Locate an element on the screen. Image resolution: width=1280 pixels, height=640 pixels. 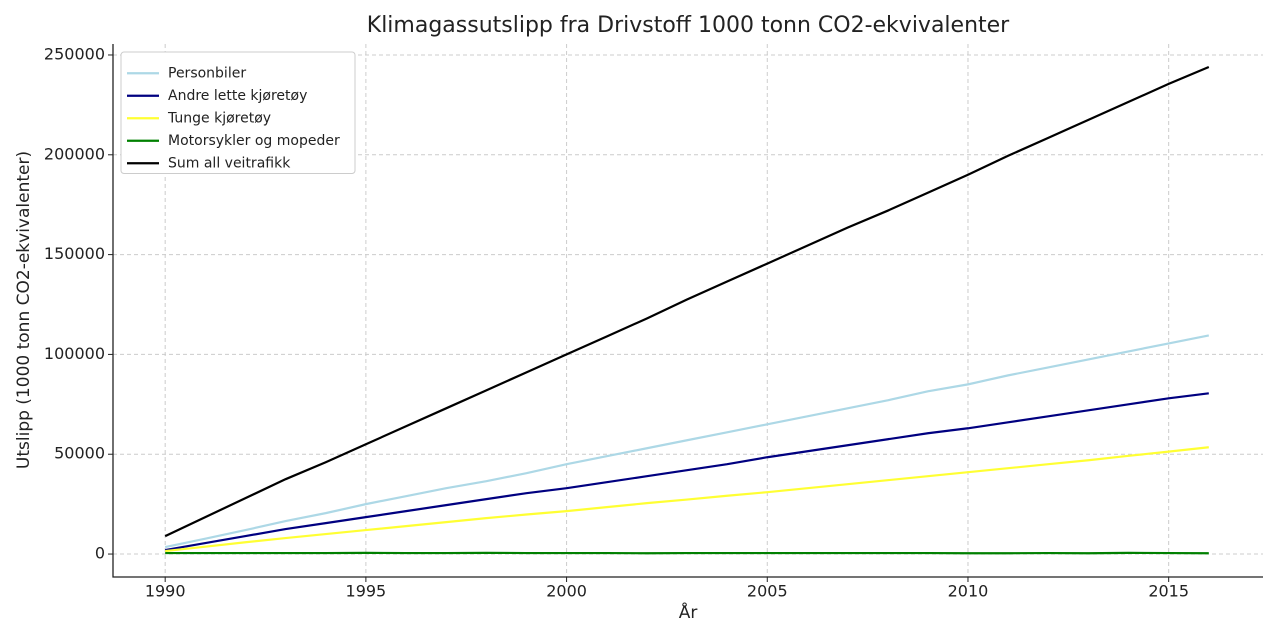
y-tick-label: 0 is located at coordinates (100, 553).